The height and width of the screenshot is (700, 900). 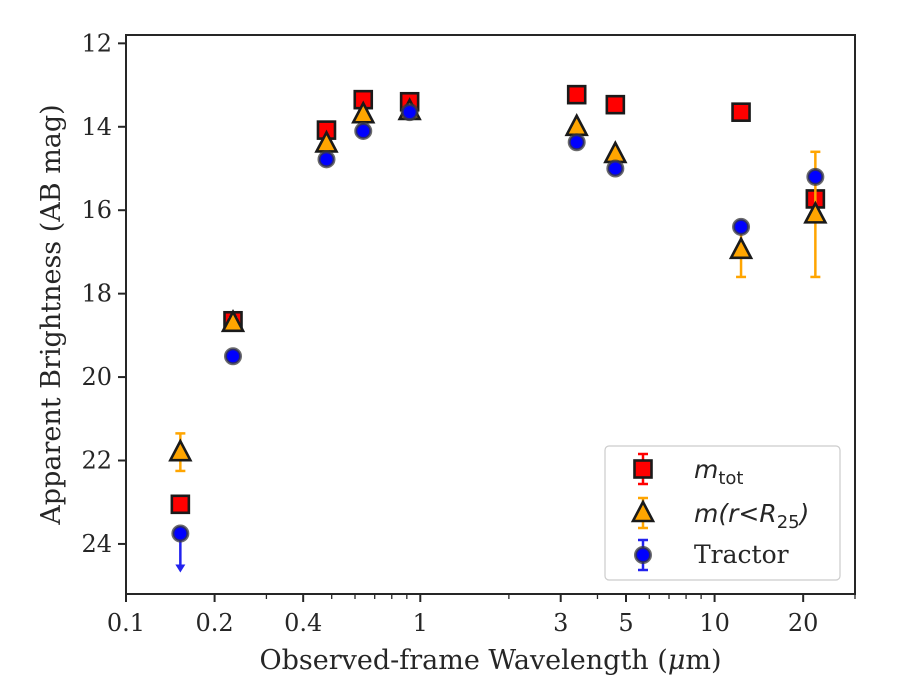 What do you see at coordinates (560, 623) in the screenshot?
I see `x-tick-label: 3` at bounding box center [560, 623].